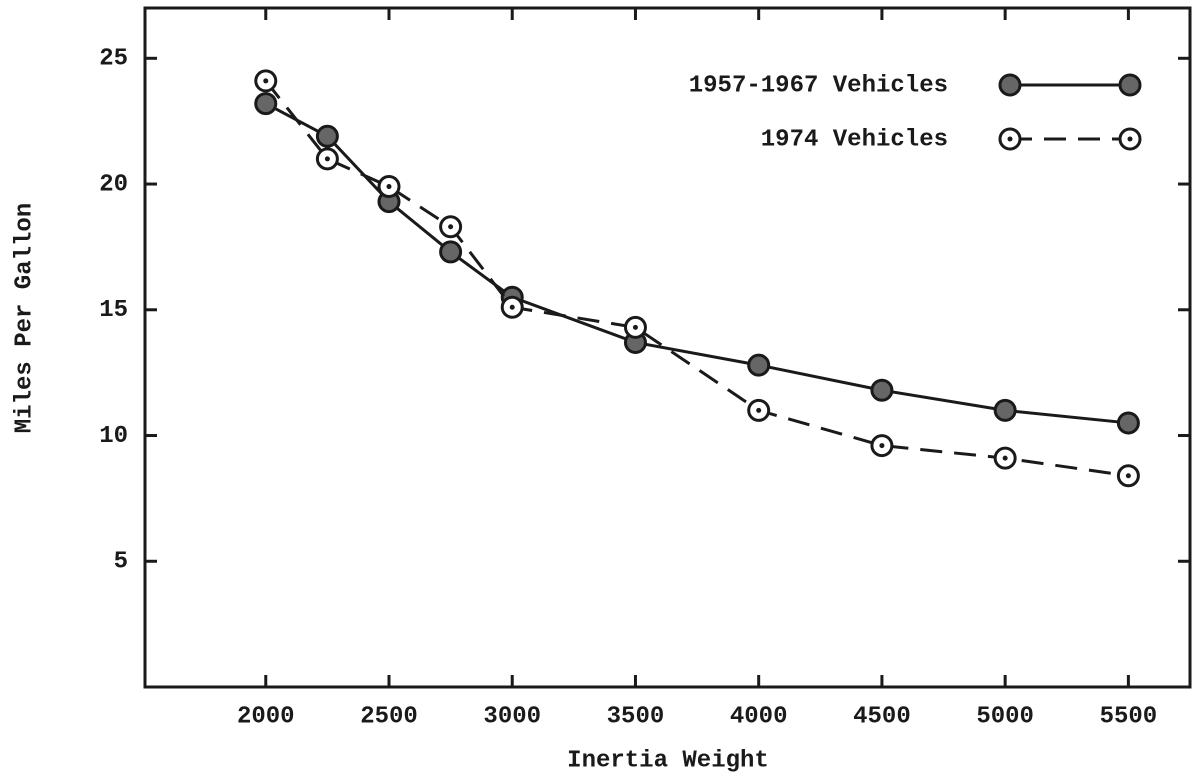 This screenshot has height=778, width=1195. I want to click on x-tick-label: 5000, so click(1005, 716).